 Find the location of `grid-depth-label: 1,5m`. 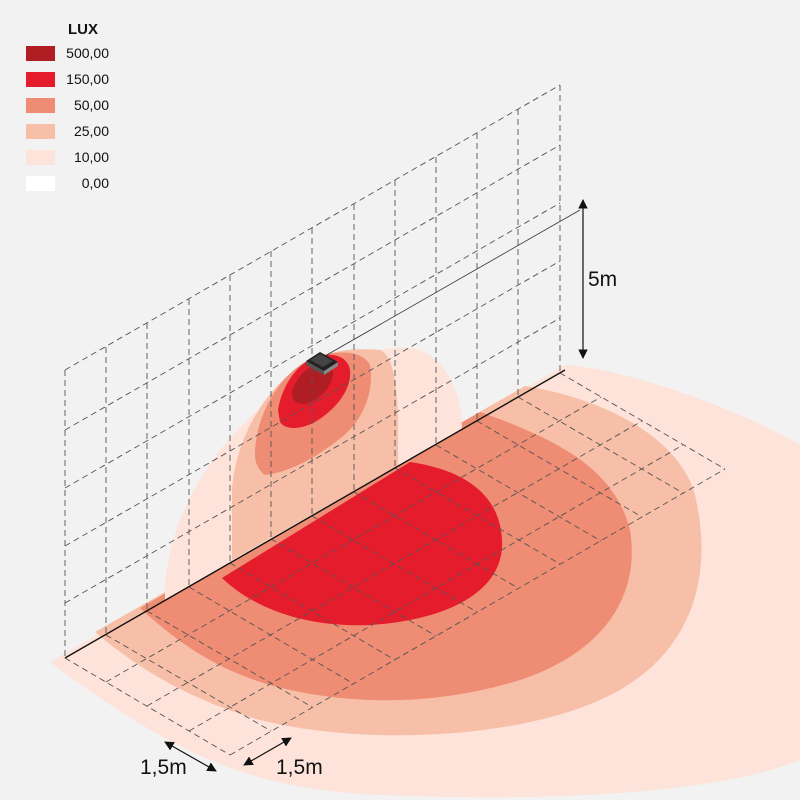

grid-depth-label: 1,5m is located at coordinates (299, 767).